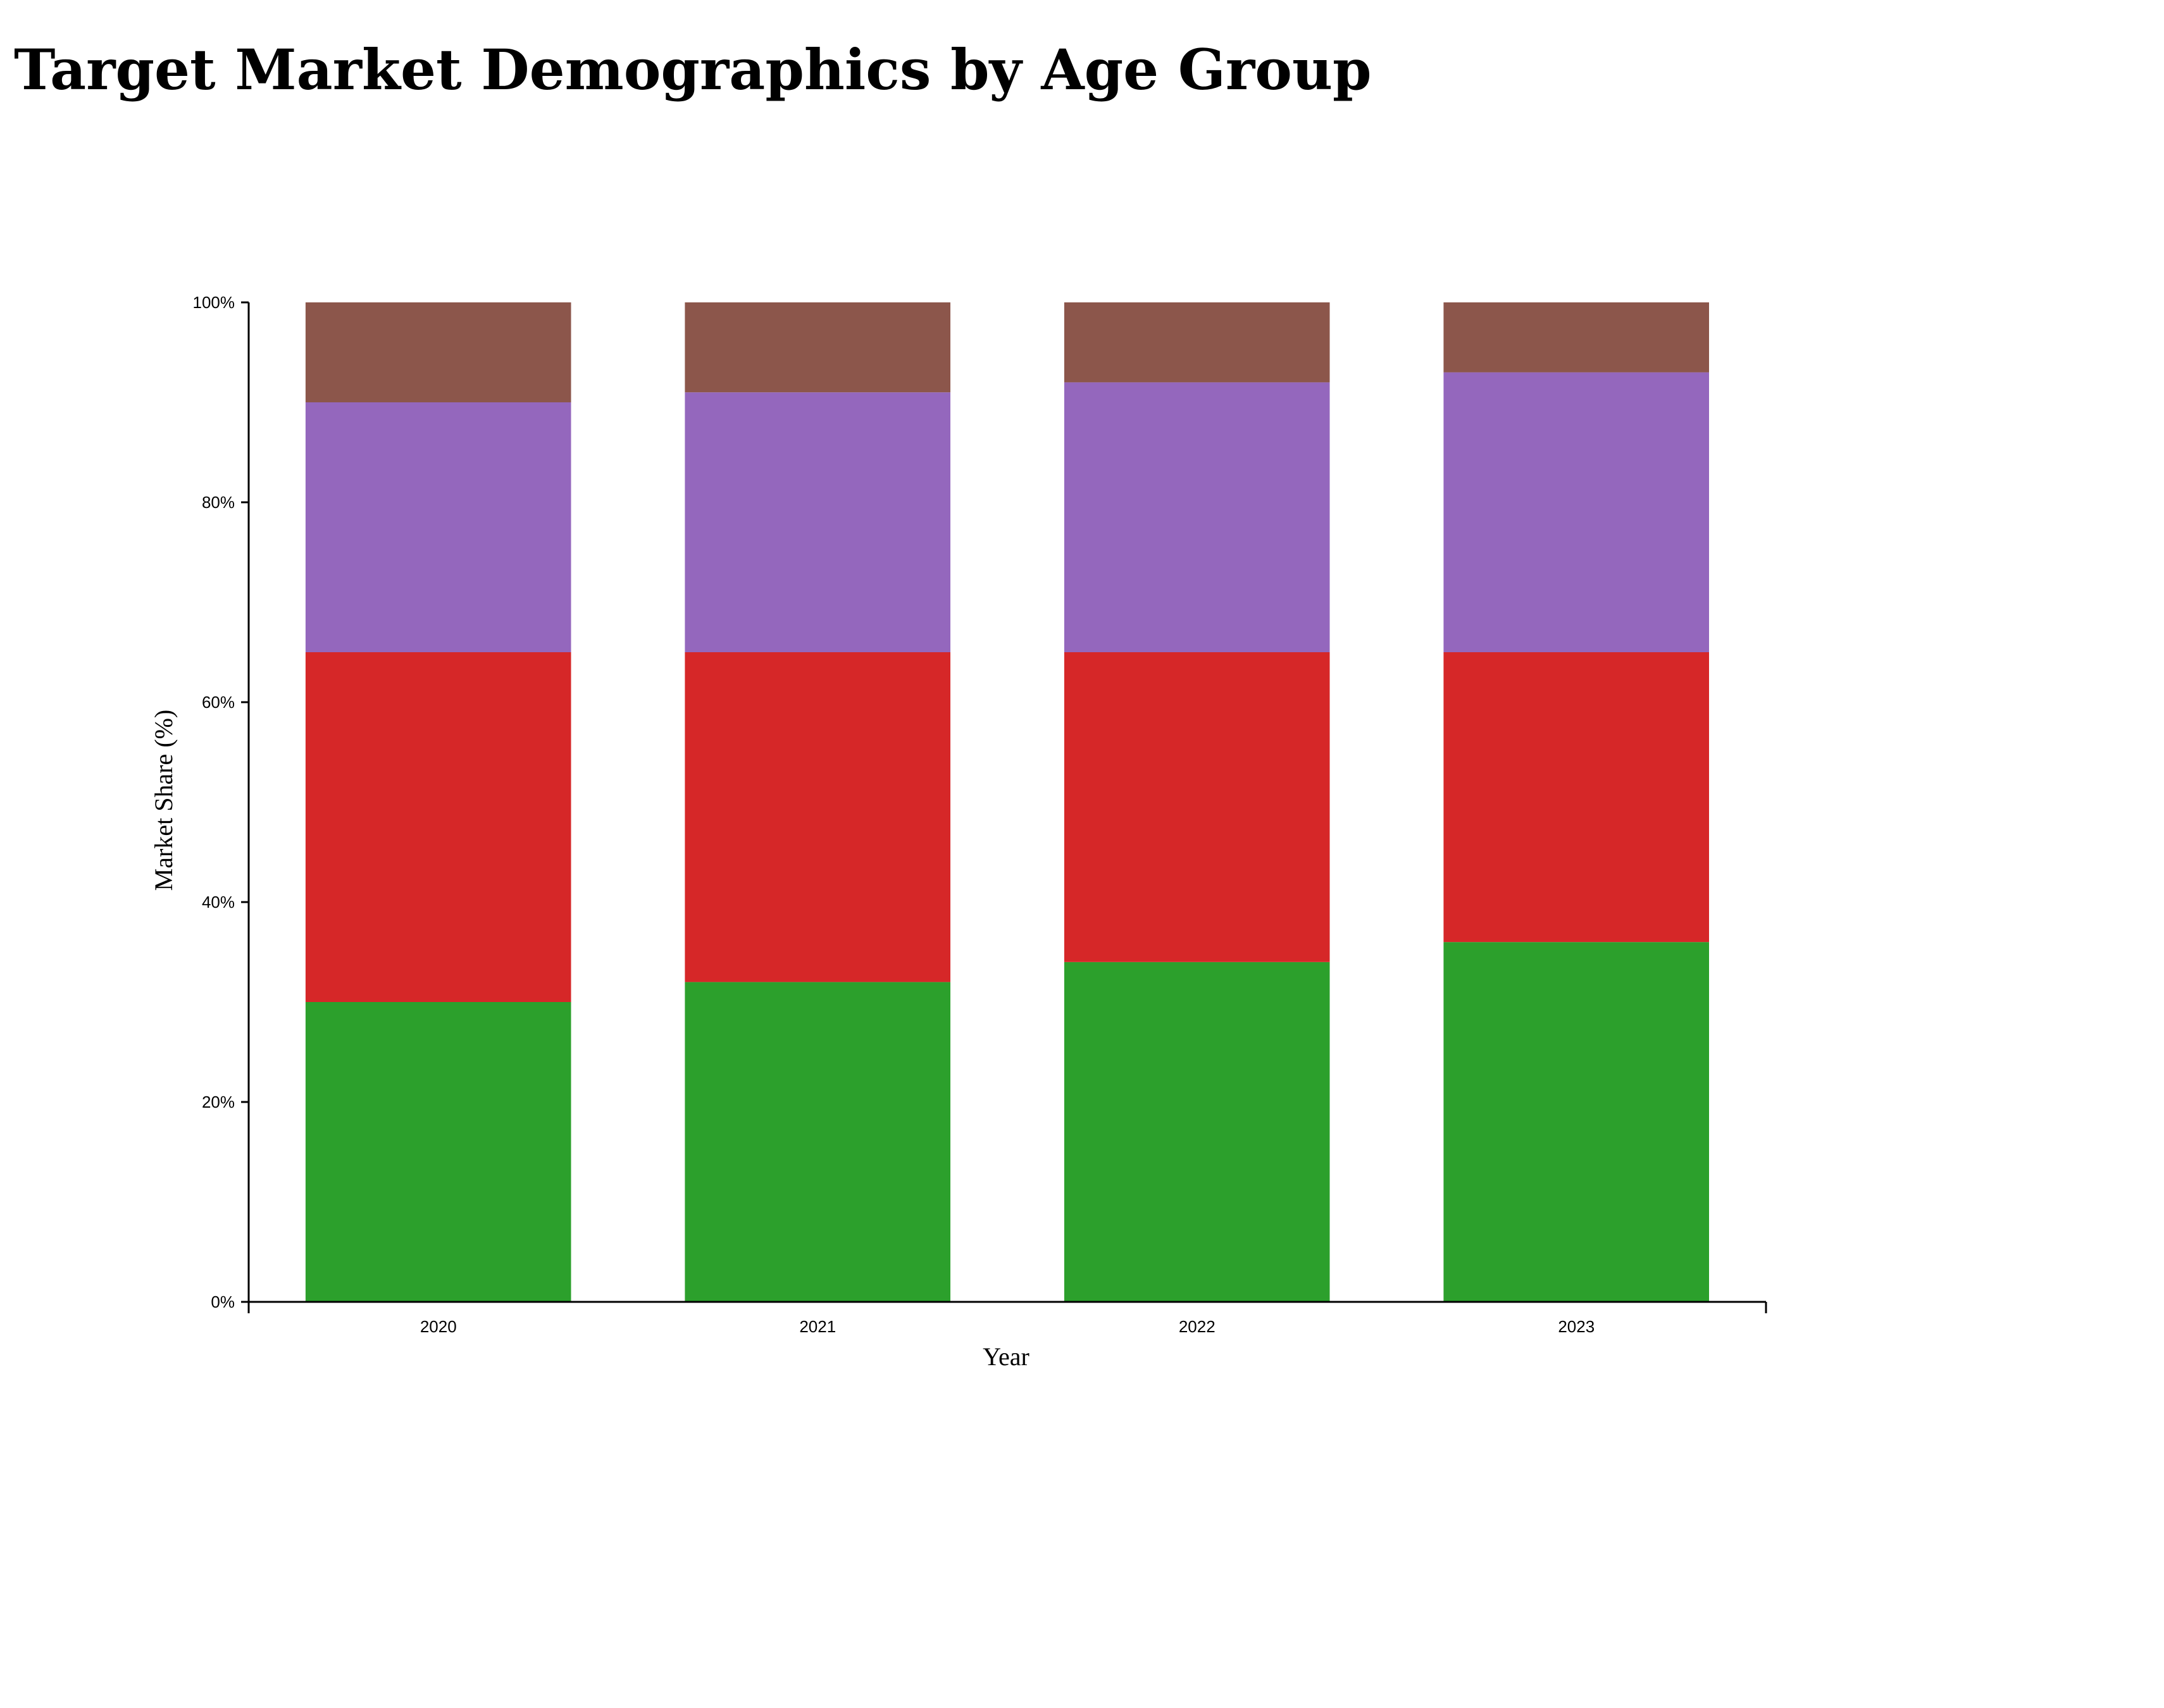 The image size is (2164, 1708). What do you see at coordinates (1197, 1326) in the screenshot?
I see `x-tick-label: 2022` at bounding box center [1197, 1326].